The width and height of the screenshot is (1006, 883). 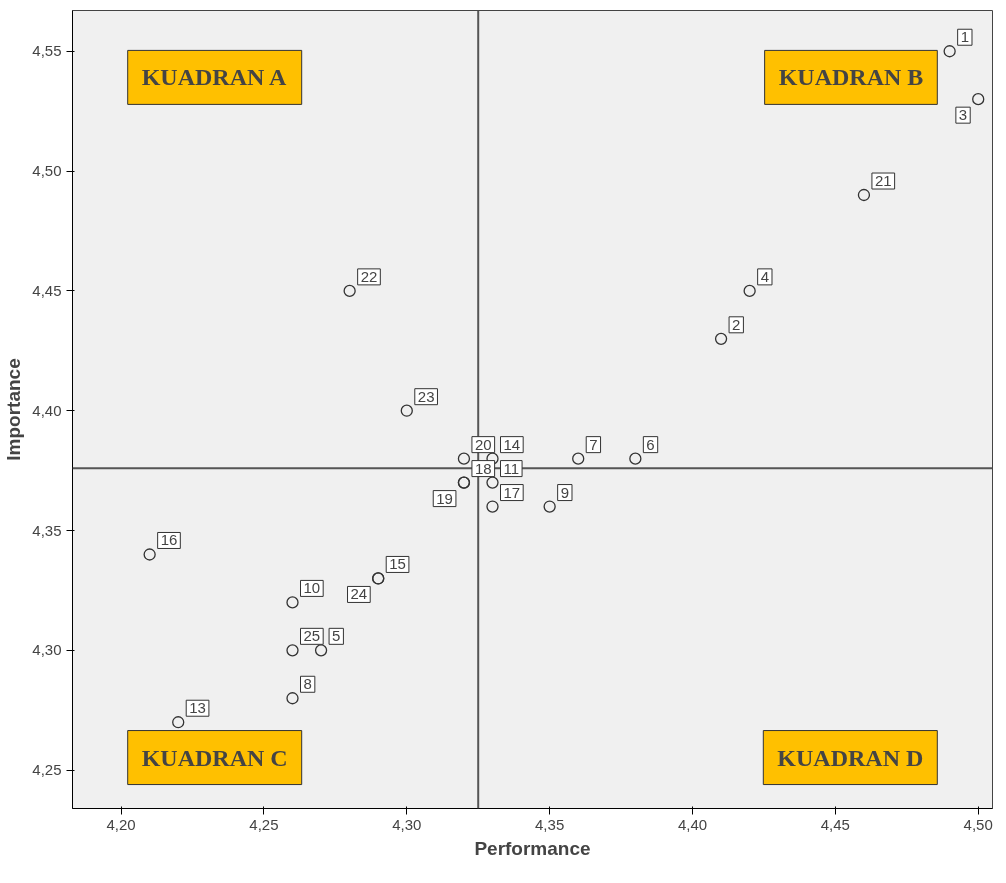 What do you see at coordinates (47, 410) in the screenshot?
I see `y-tick-label: 4,40` at bounding box center [47, 410].